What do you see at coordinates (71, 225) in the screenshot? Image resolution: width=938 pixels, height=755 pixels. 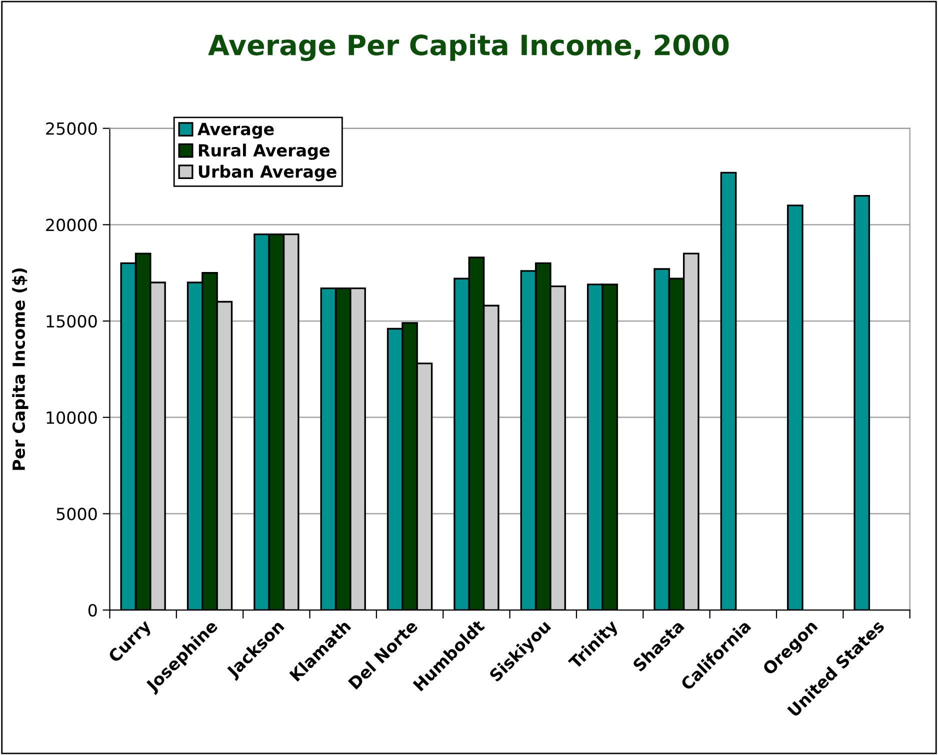 I see `y-tick-label: 20000` at bounding box center [71, 225].